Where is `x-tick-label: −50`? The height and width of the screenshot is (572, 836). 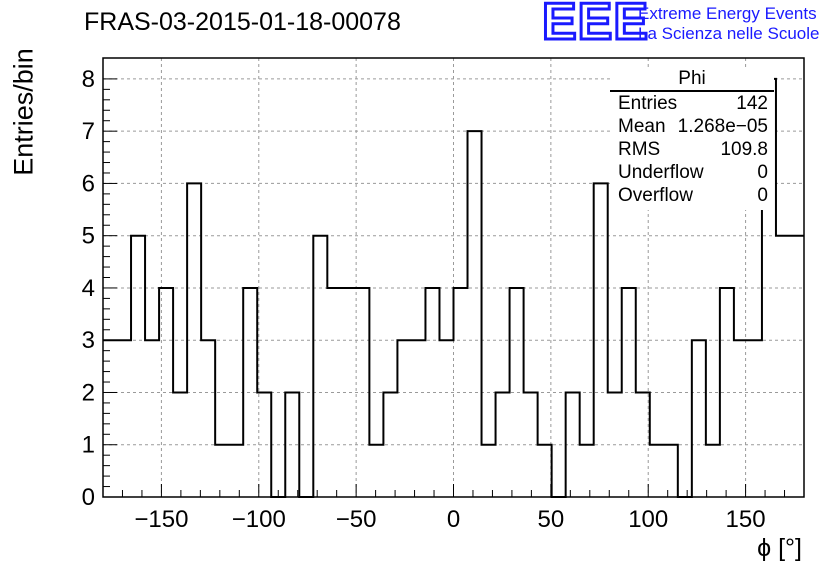 x-tick-label: −50 is located at coordinates (356, 519).